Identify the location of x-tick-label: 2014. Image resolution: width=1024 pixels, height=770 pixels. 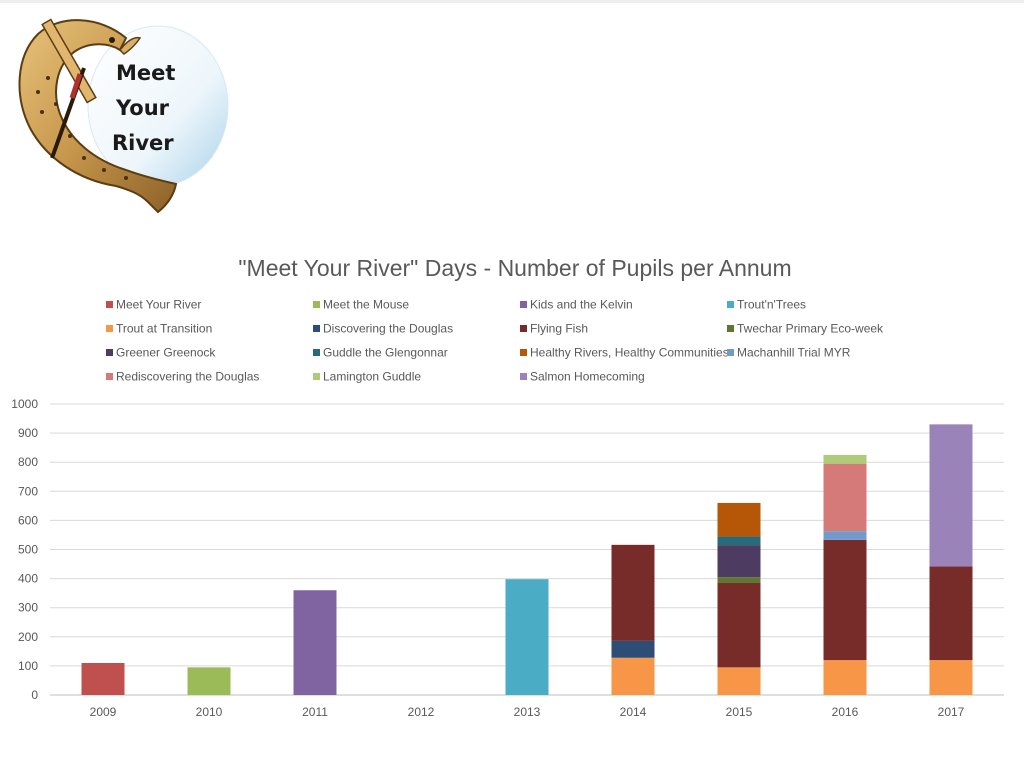
(633, 712).